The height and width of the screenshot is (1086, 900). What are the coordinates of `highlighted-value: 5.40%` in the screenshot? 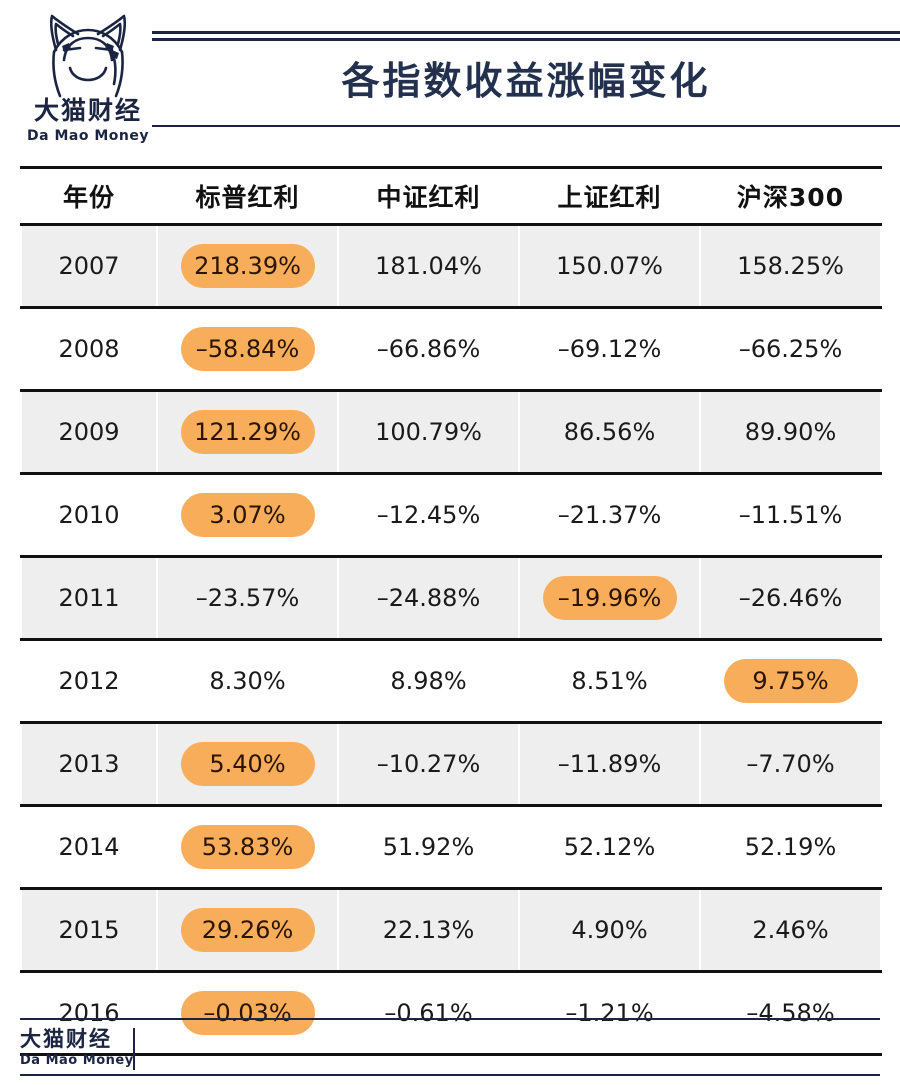 It's located at (247, 764).